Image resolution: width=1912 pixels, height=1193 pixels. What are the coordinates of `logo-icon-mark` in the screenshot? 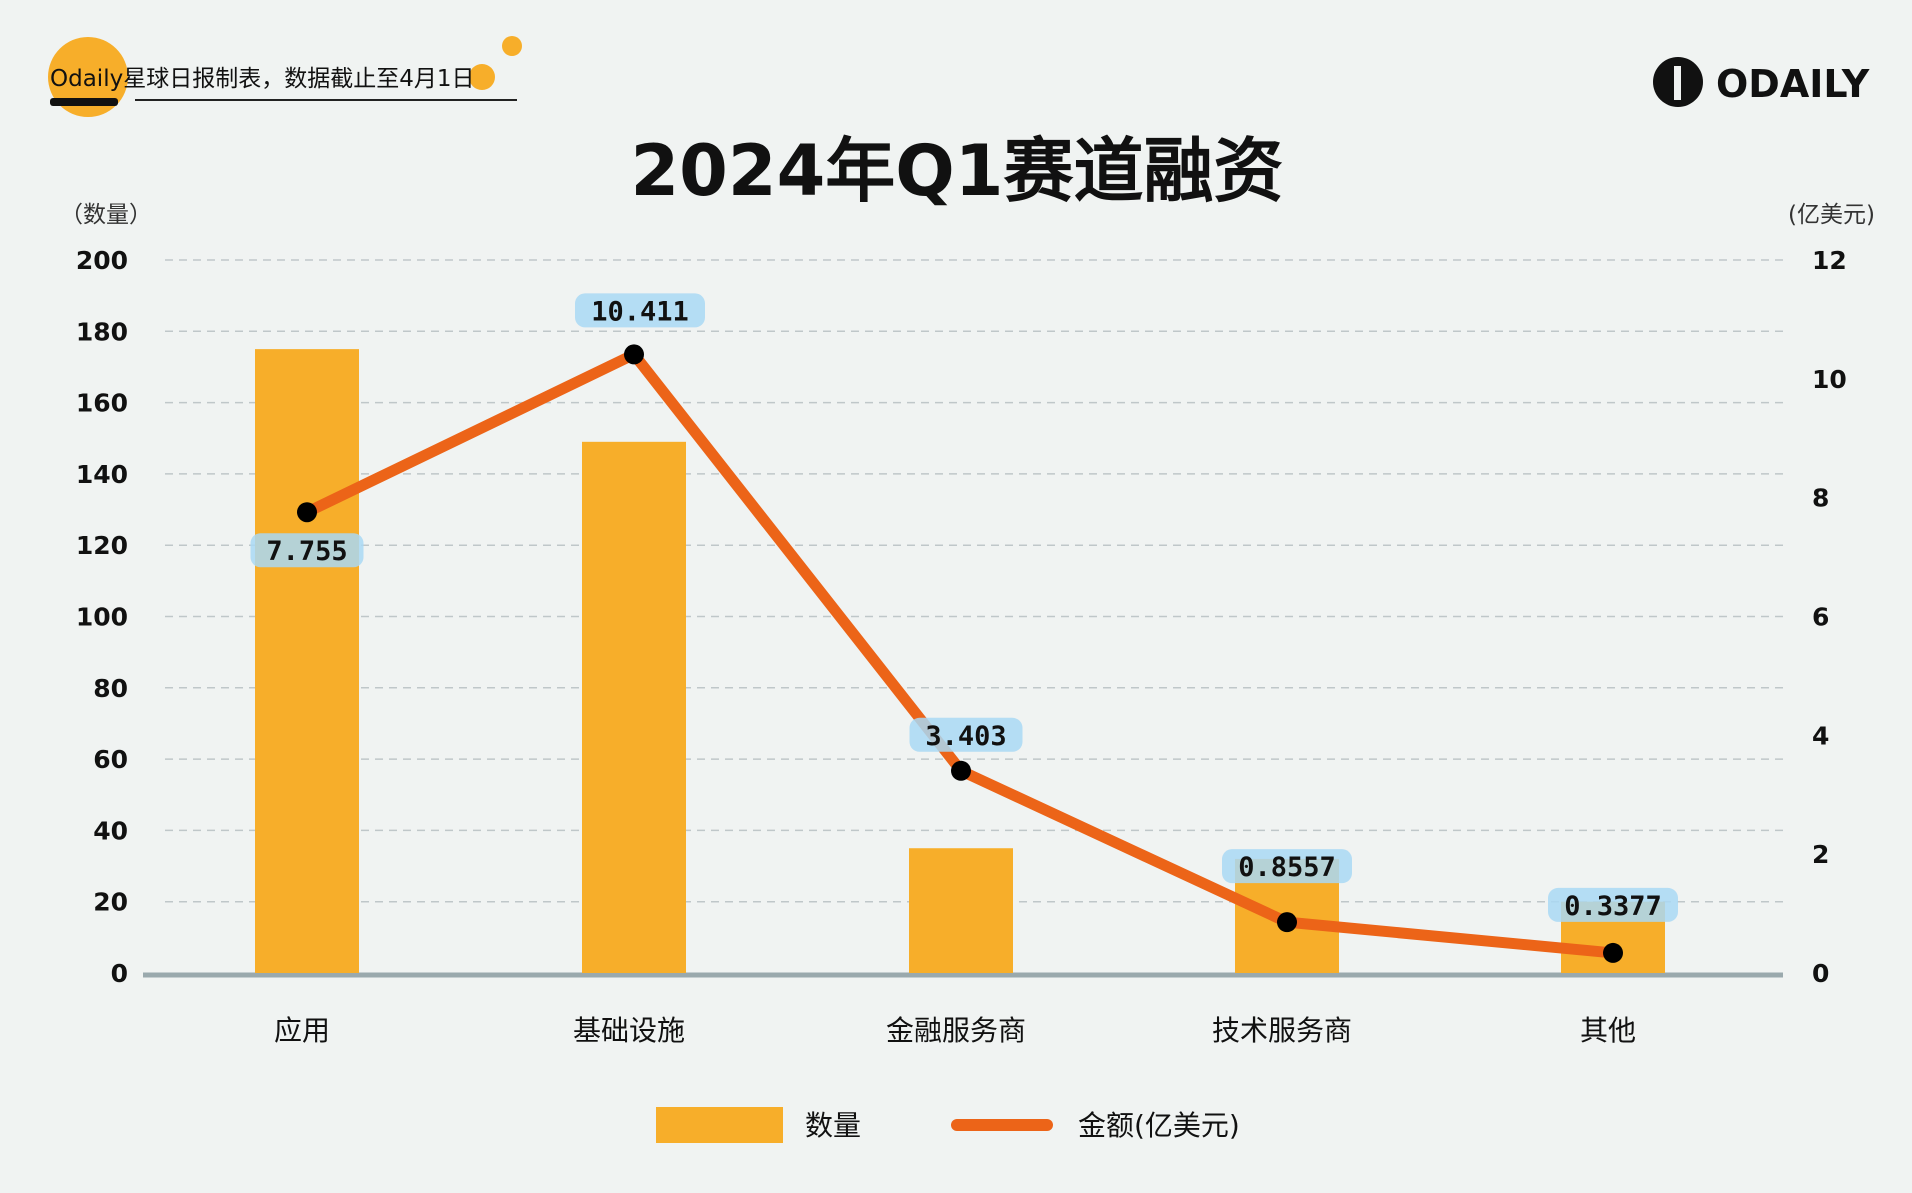 It's located at (1677, 83).